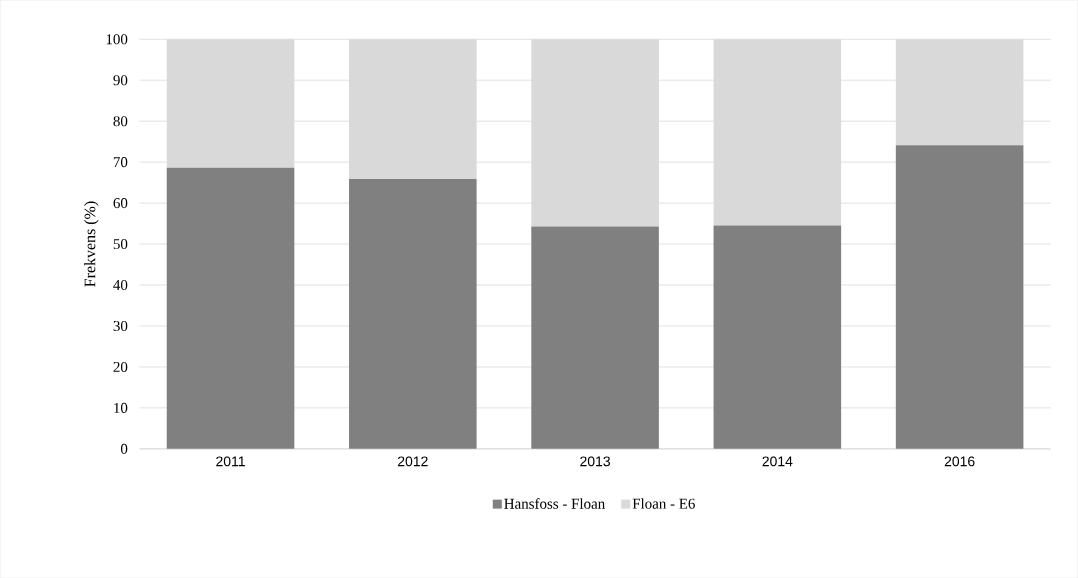 The height and width of the screenshot is (578, 1078). I want to click on y-tick-label: 100, so click(117, 39).